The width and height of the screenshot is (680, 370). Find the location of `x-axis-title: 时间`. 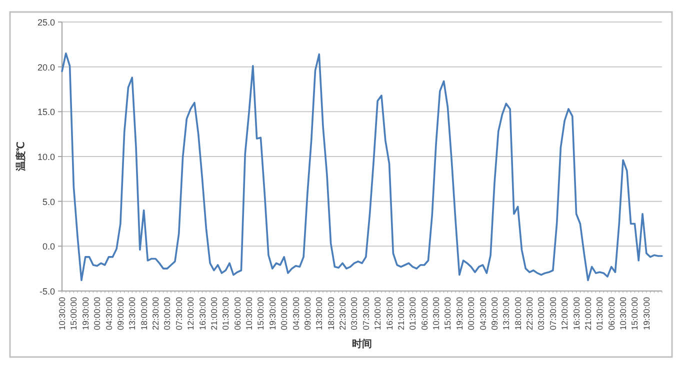

x-axis-title: 时间 is located at coordinates (362, 344).